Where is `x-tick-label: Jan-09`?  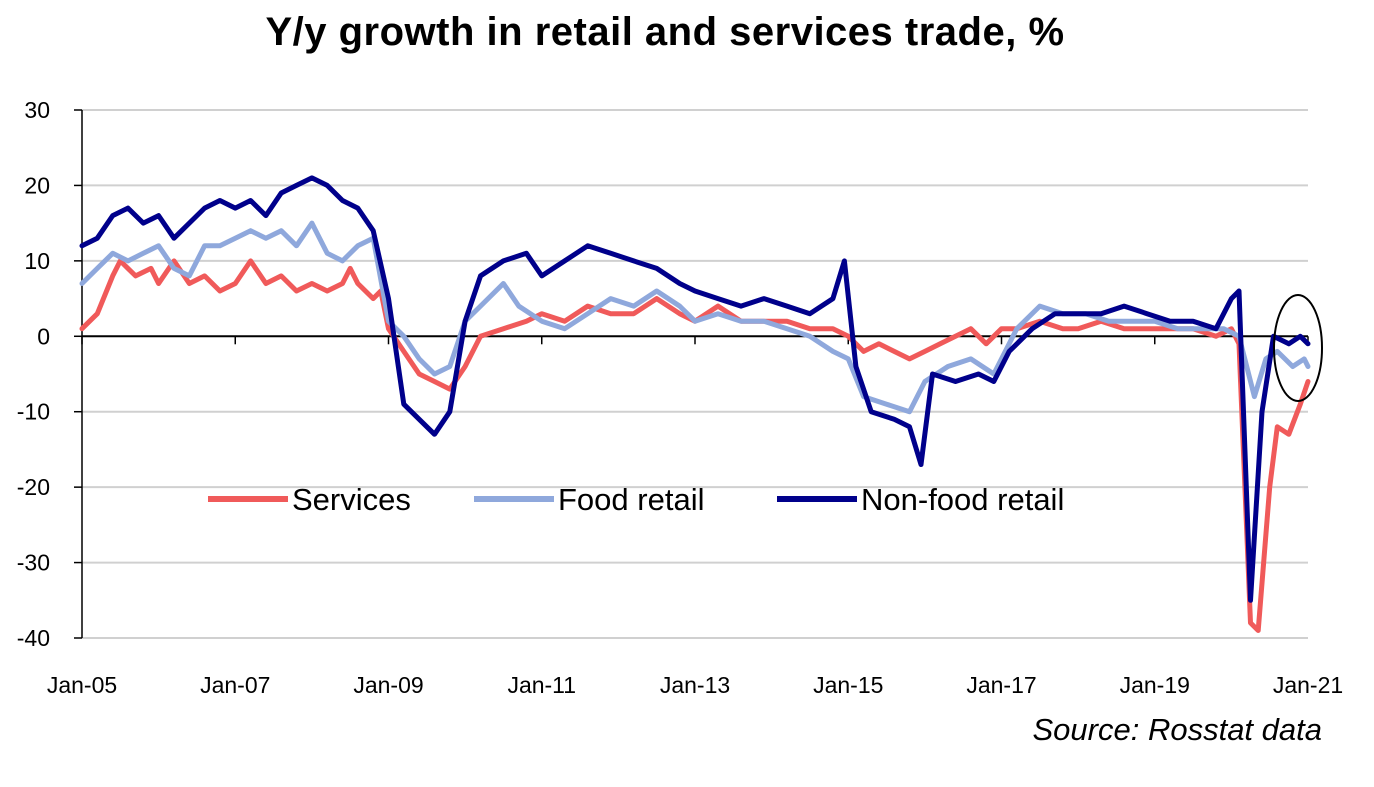
x-tick-label: Jan-09 is located at coordinates (388, 685).